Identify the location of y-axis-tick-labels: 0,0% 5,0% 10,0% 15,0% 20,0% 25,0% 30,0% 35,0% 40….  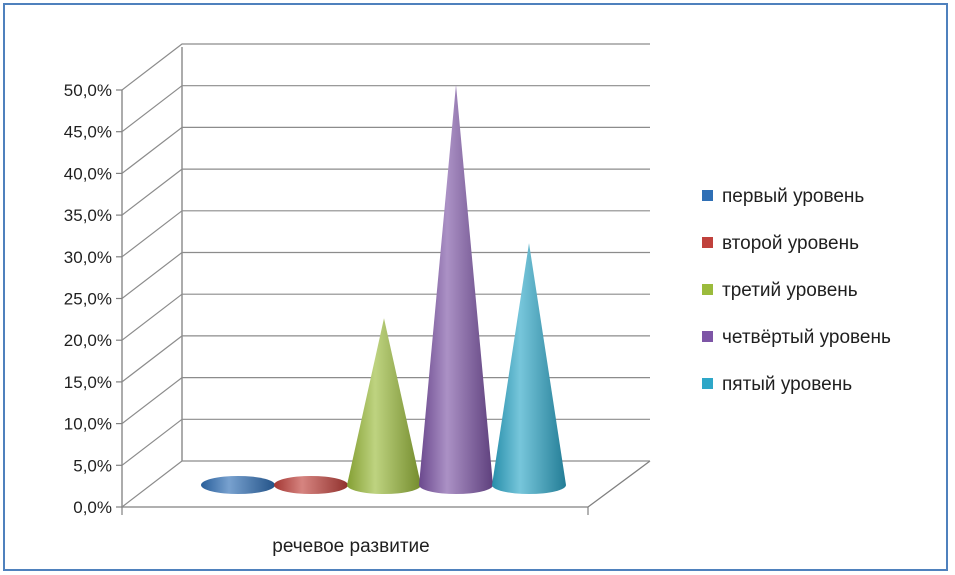
(88, 299).